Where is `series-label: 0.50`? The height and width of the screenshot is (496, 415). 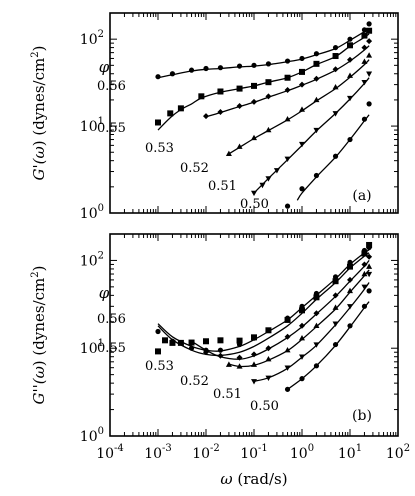
series-label: 0.50 is located at coordinates (264, 406).